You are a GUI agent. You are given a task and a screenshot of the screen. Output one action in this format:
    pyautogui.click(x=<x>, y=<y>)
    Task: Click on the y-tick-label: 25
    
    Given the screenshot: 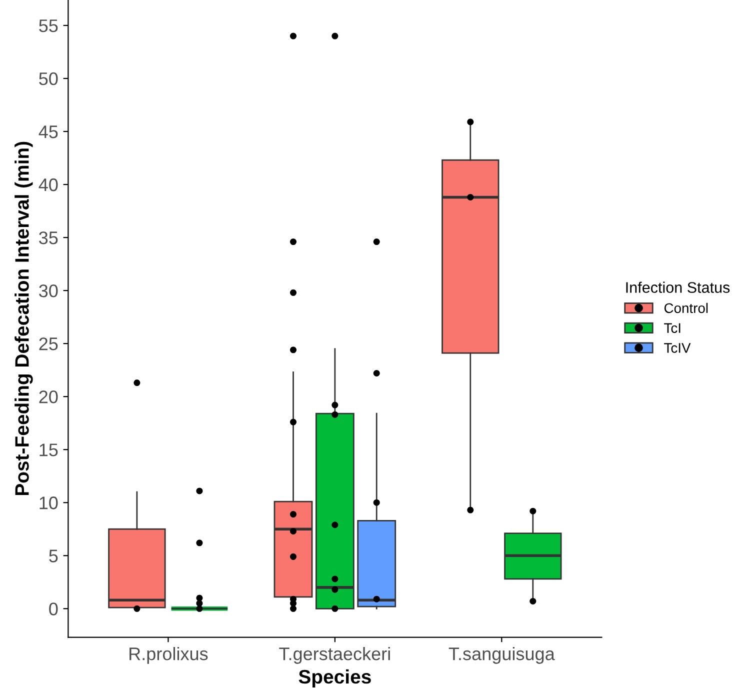 What is the action you would take?
    pyautogui.click(x=48, y=343)
    